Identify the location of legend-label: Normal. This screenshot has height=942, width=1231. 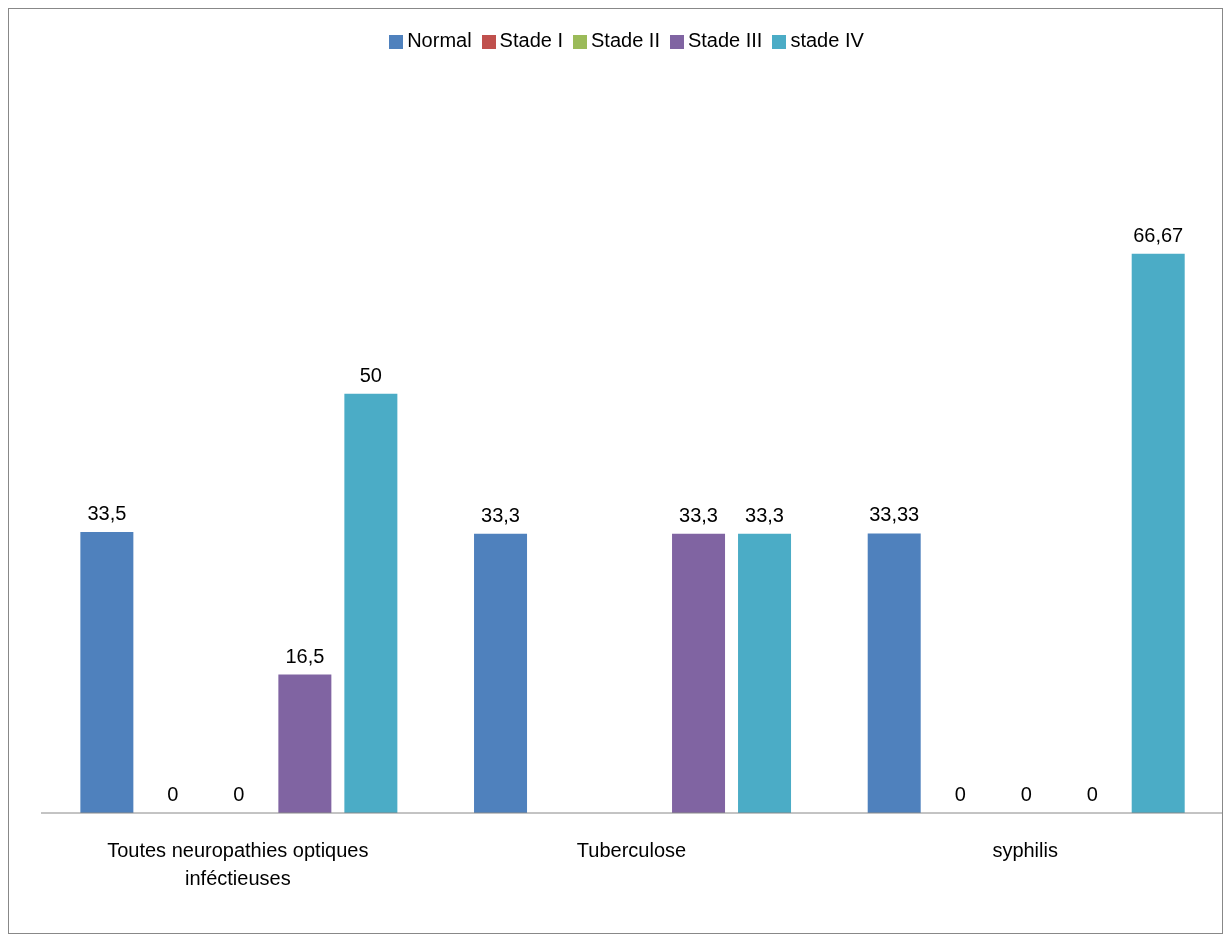
(439, 40).